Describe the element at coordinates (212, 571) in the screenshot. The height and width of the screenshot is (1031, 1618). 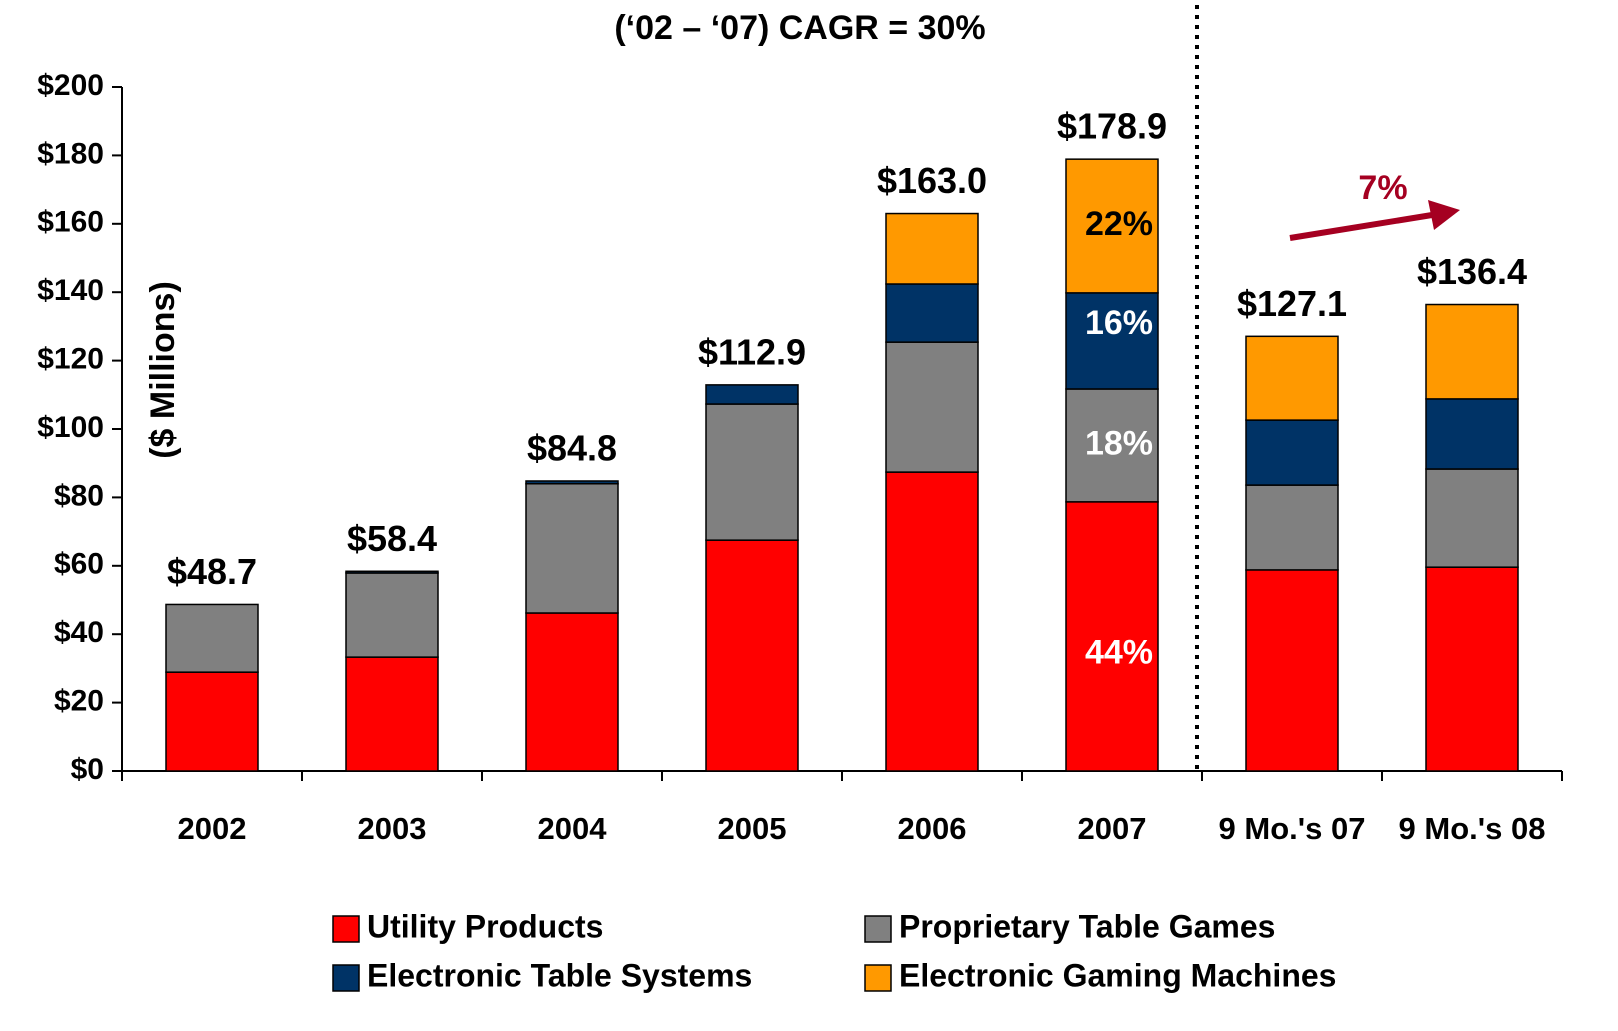
I see `total-label: $48.7` at that location.